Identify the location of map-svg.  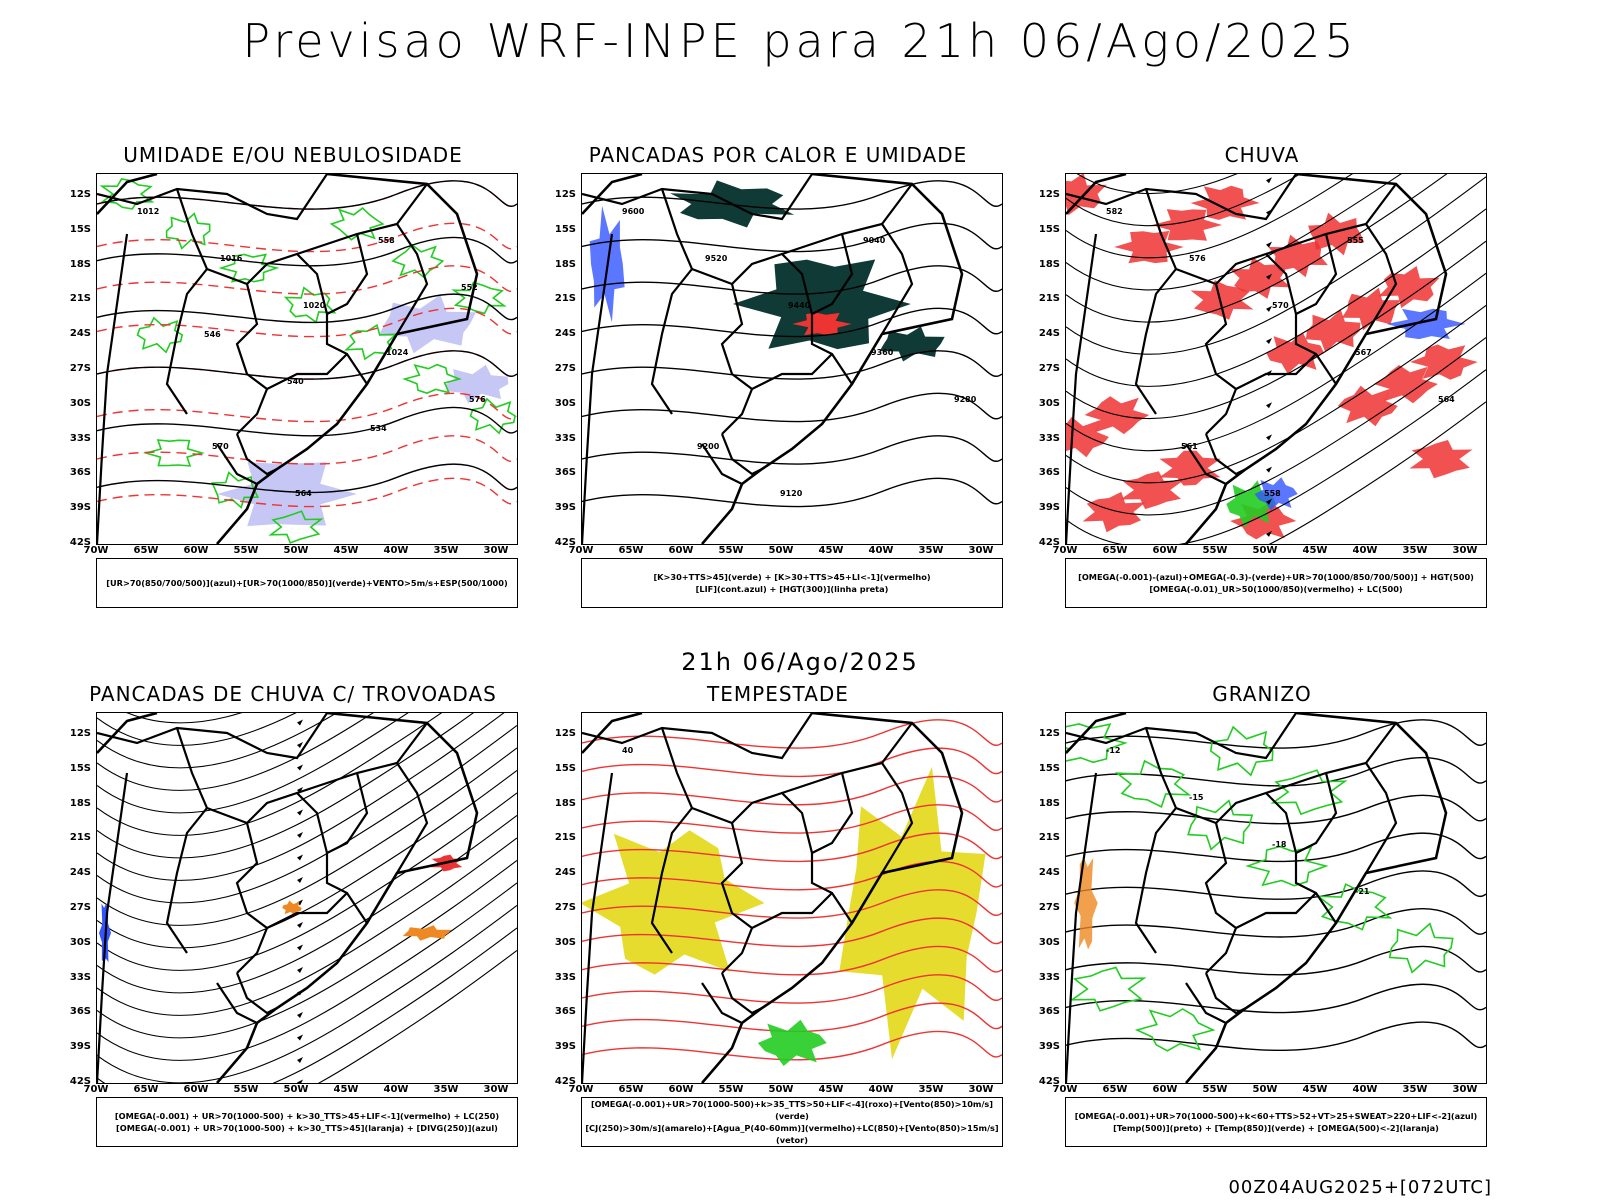
(307, 898).